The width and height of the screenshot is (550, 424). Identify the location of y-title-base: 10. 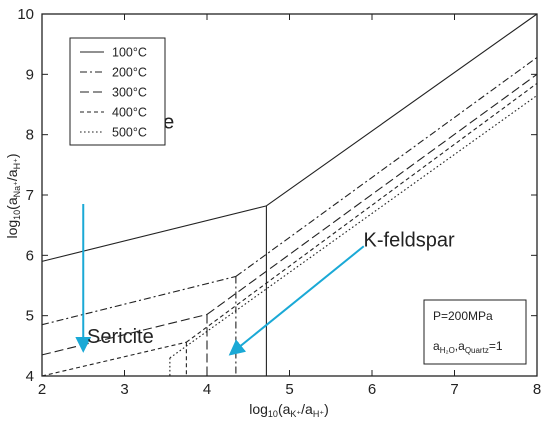
(17, 215).